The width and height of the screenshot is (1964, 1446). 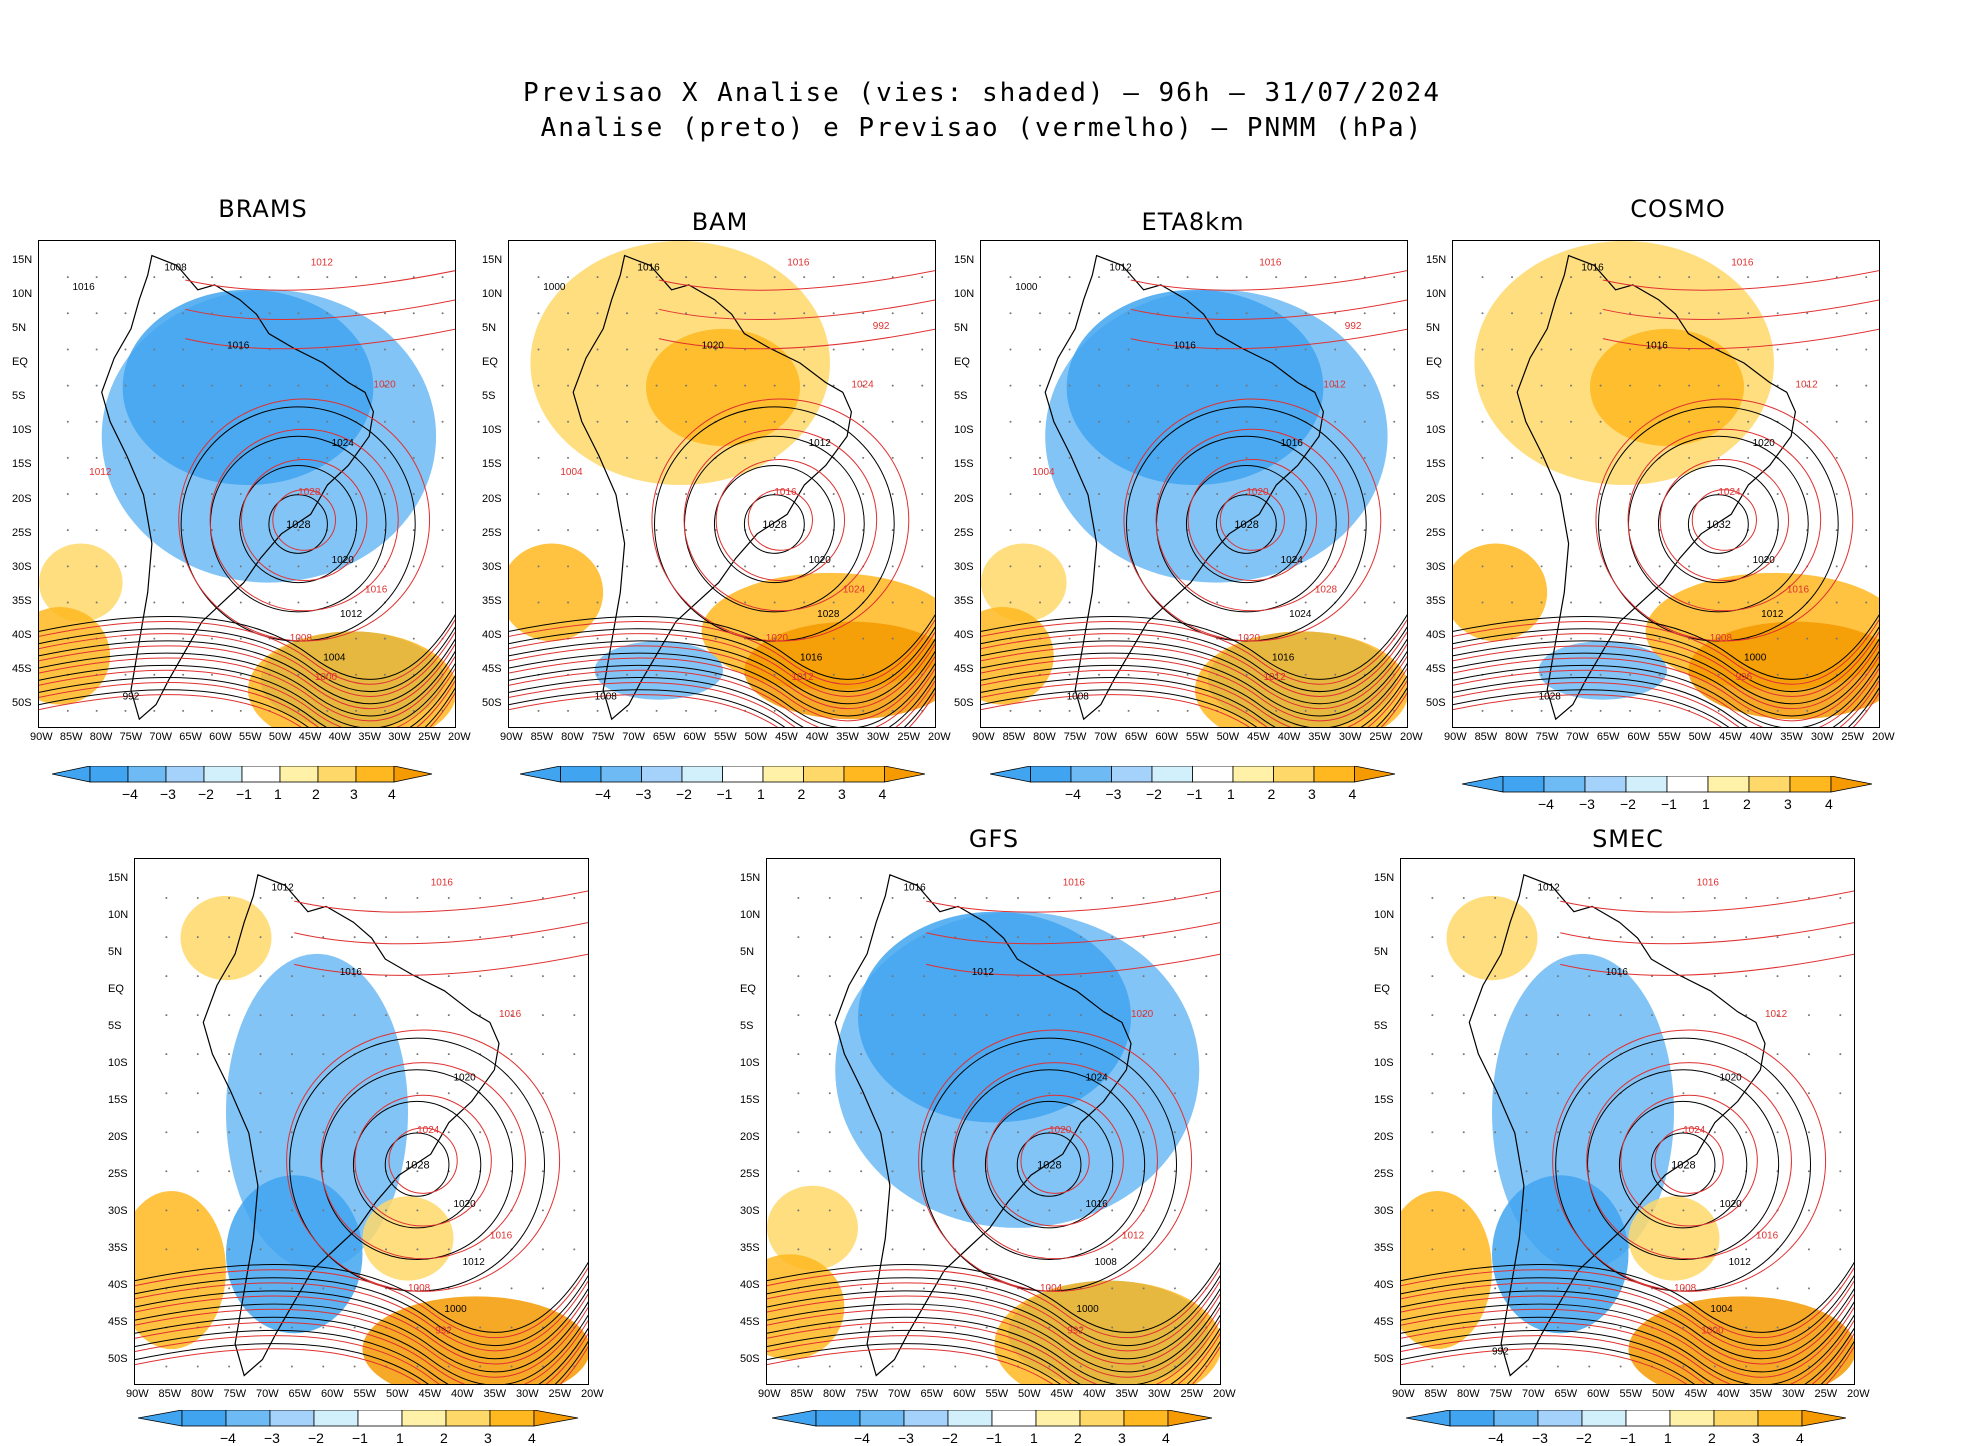 What do you see at coordinates (130, 794) in the screenshot?
I see `colorbar-label: −4` at bounding box center [130, 794].